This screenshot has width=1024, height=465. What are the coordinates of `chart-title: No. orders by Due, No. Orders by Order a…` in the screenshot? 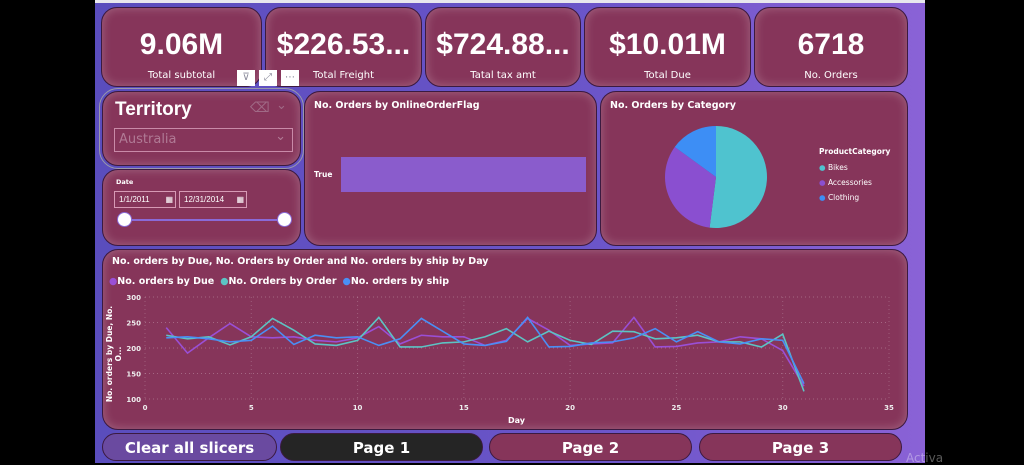 It's located at (300, 261).